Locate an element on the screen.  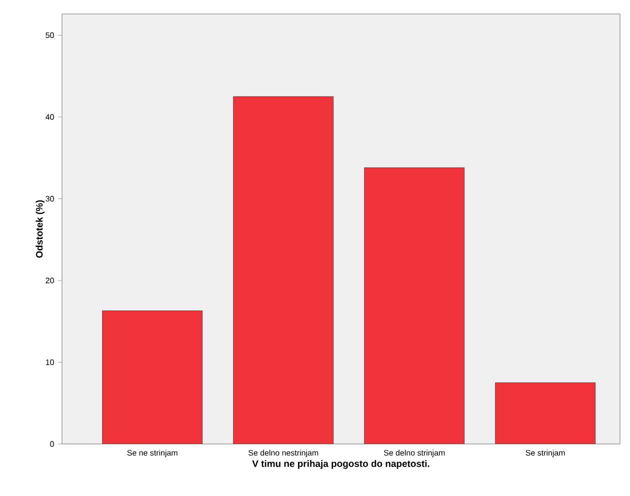
y-axis-title: Odstotek (%) is located at coordinates (40, 229).